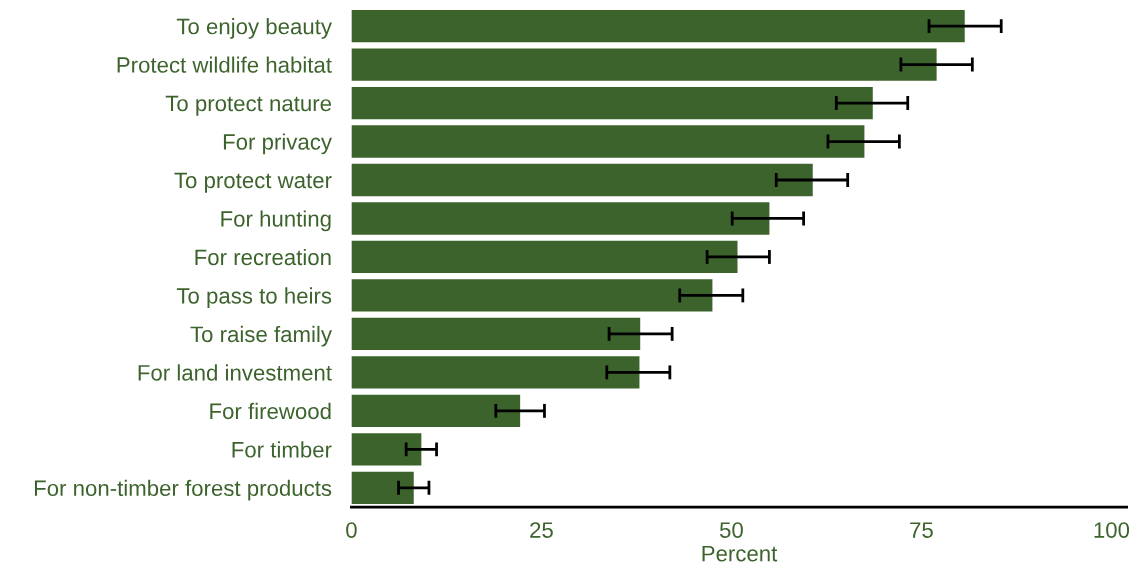 This screenshot has width=1130, height=571. I want to click on y-tick-label: For timber, so click(282, 449).